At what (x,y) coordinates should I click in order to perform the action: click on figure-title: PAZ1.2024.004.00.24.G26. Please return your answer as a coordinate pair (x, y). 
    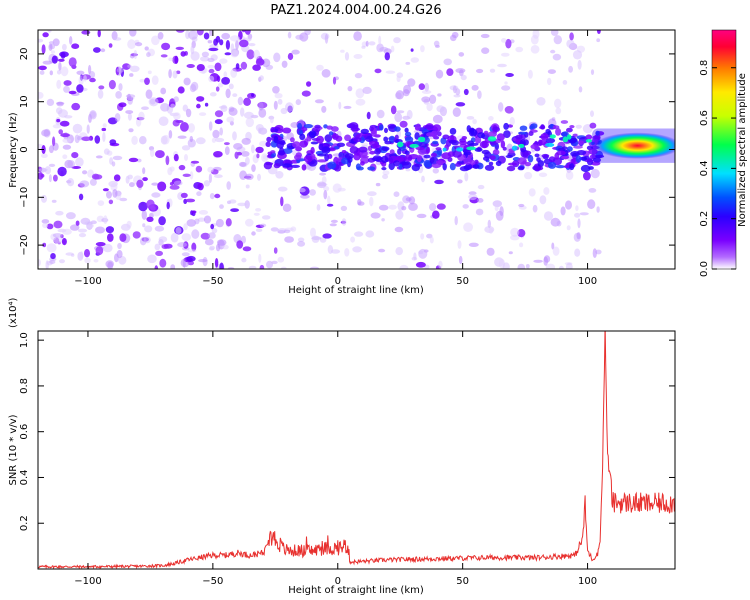
    Looking at the image, I should click on (355, 10).